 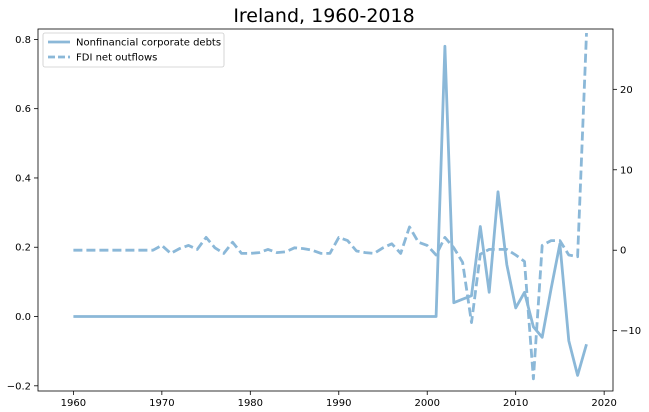 I want to click on legend-label-nonfinancial-corporate-debts: Nonfinancial corporate debts, so click(x=148, y=43).